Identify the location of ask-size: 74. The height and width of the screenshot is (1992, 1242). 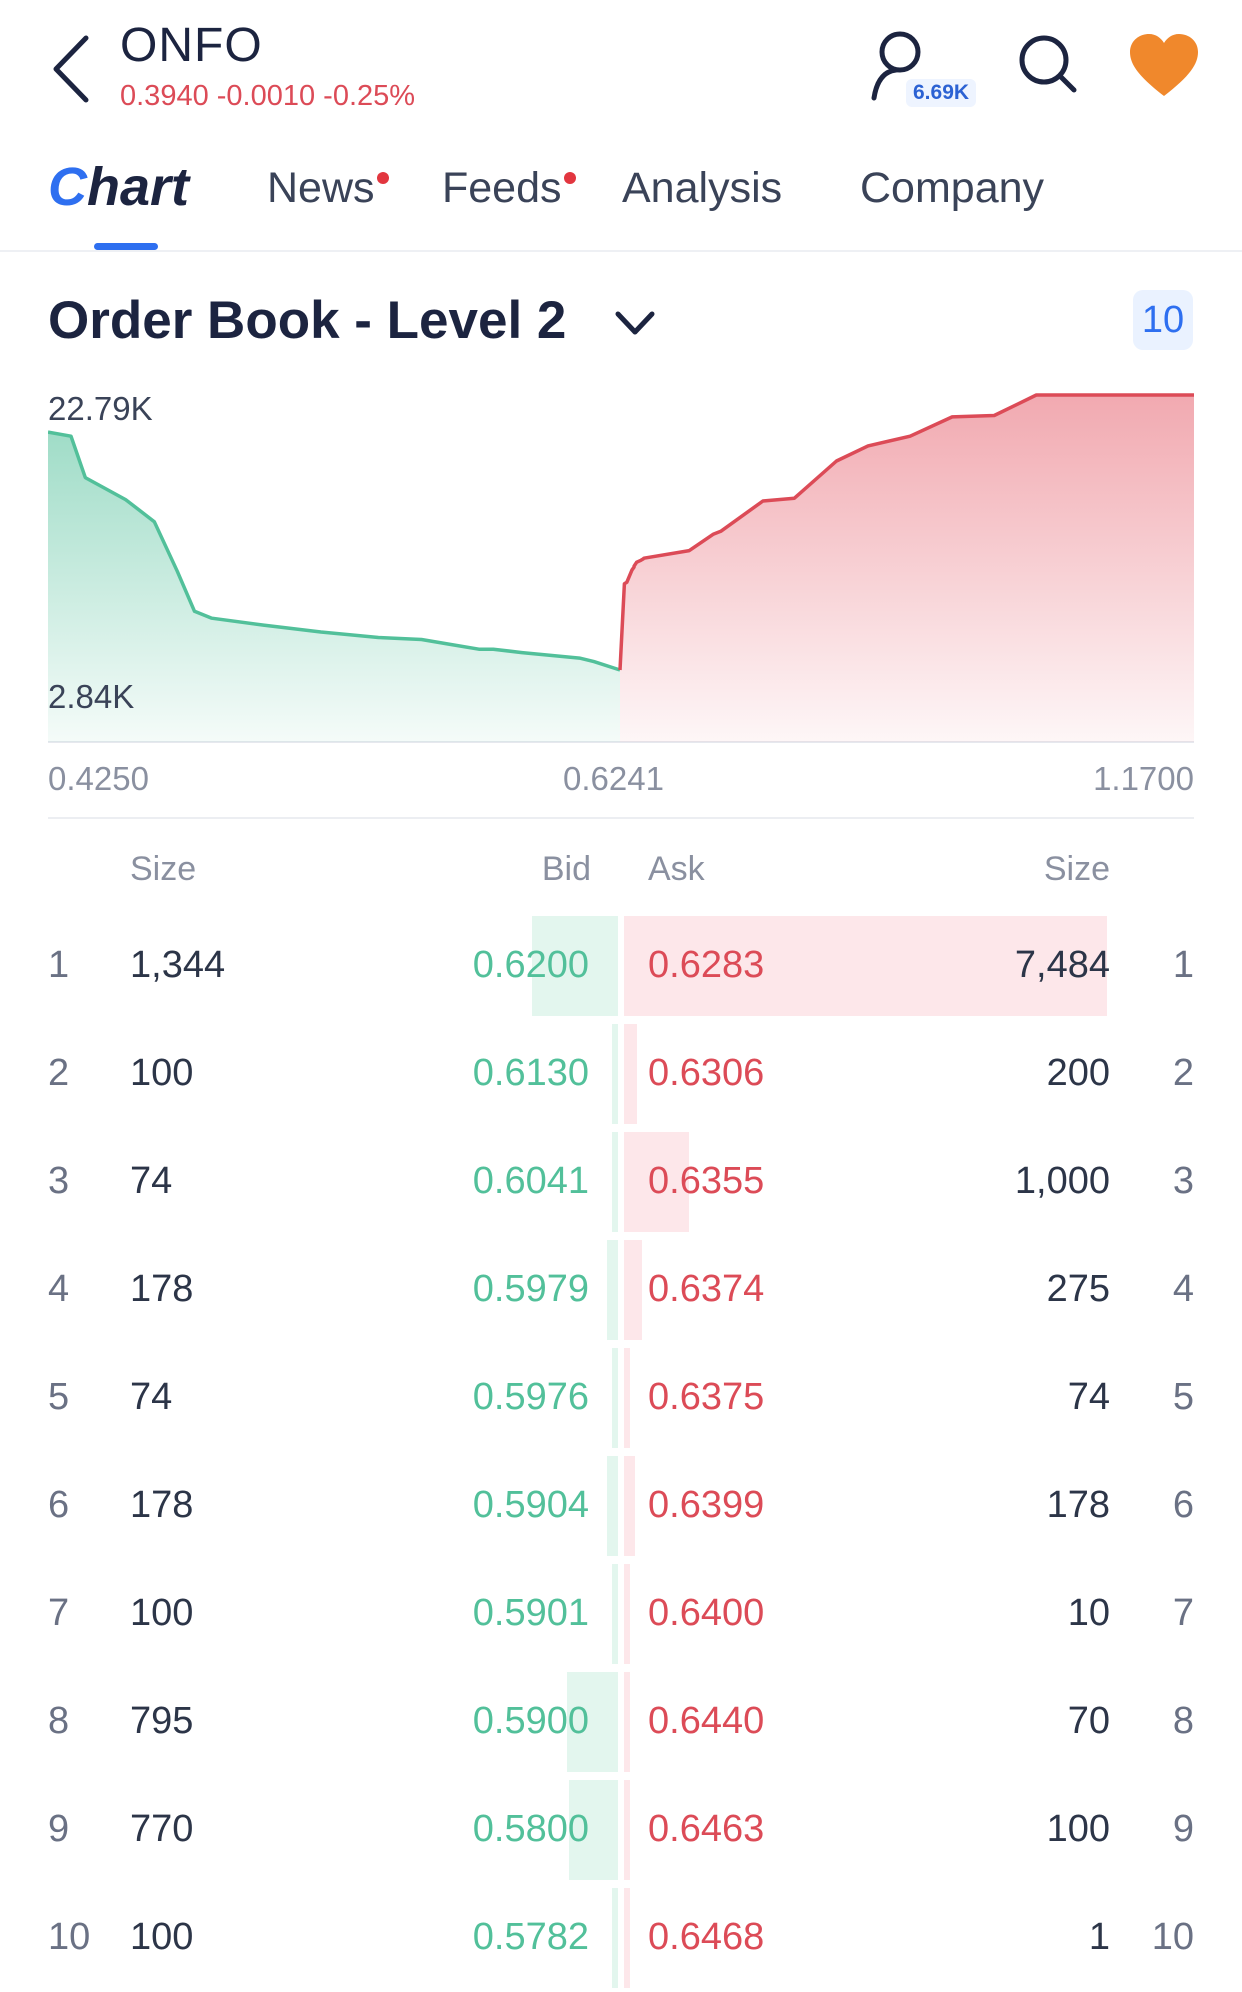
(1088, 1397).